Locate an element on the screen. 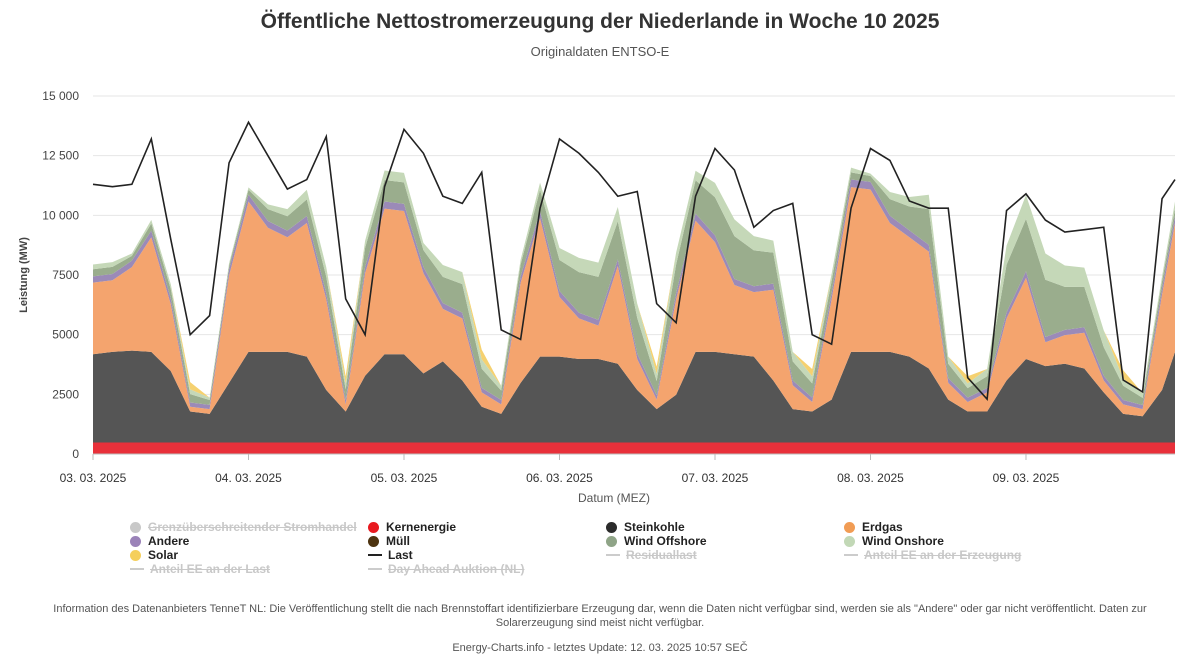  area-steinkohle is located at coordinates (634, 396).